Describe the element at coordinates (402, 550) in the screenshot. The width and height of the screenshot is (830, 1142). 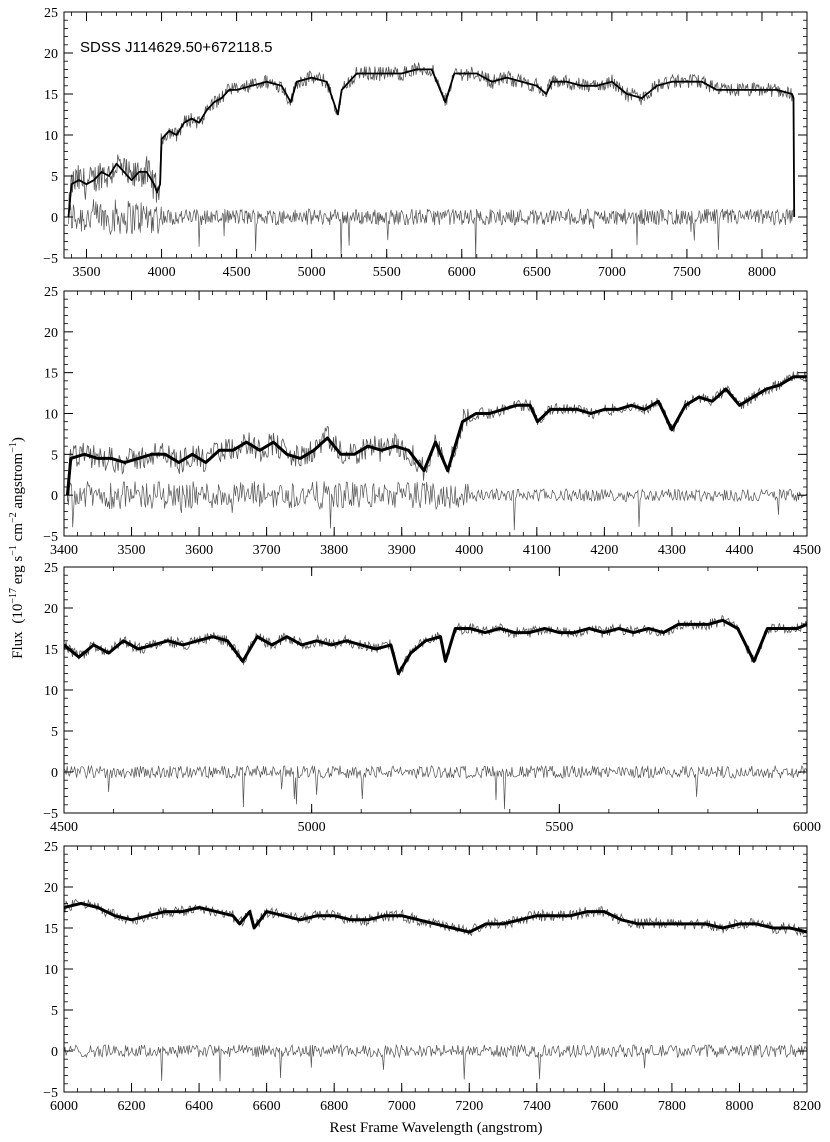
I see `x-tick-label: 3900` at that location.